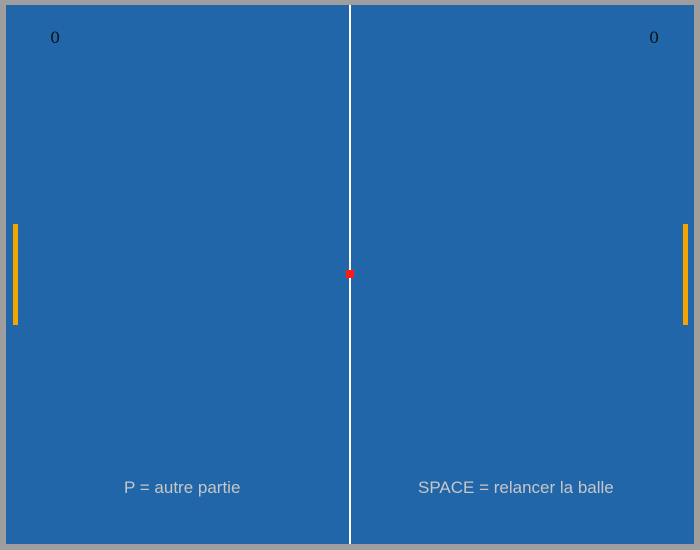 The width and height of the screenshot is (700, 550). I want to click on new-game-hint: P = autre partie, so click(182, 488).